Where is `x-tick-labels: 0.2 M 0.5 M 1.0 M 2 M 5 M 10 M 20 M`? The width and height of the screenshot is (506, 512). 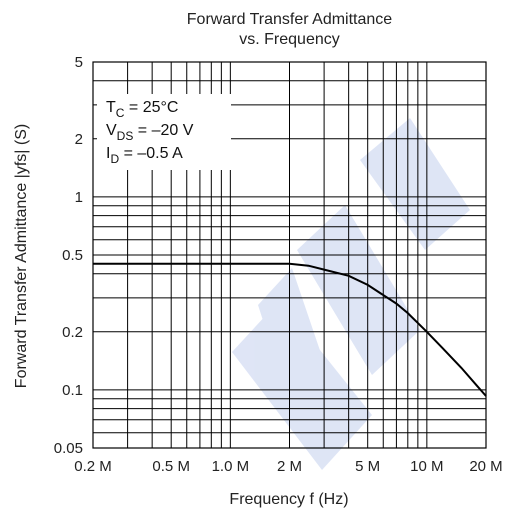
x-tick-labels: 0.2 M 0.5 M 1.0 M 2 M 5 M 10 M 20 M is located at coordinates (288, 466).